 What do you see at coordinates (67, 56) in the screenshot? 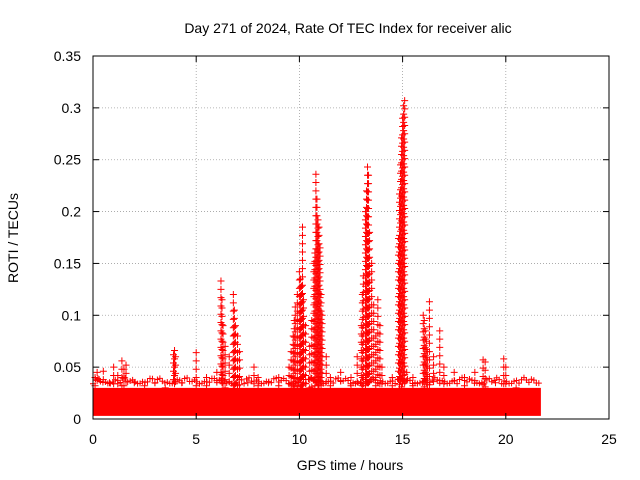
I see `y-tick-label: 0.35` at bounding box center [67, 56].